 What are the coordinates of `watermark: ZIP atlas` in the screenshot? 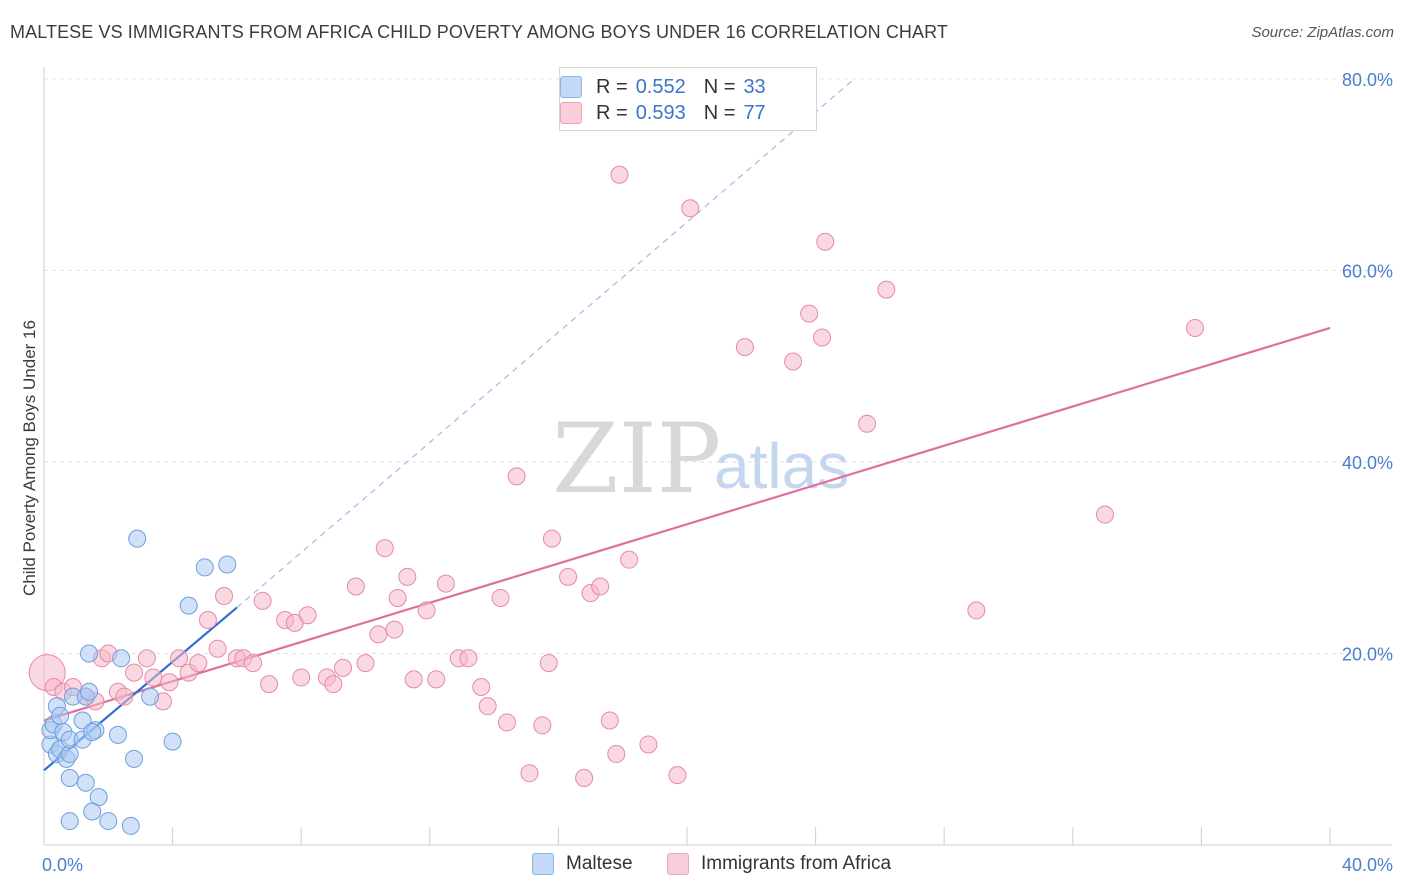 It's located at (700, 459).